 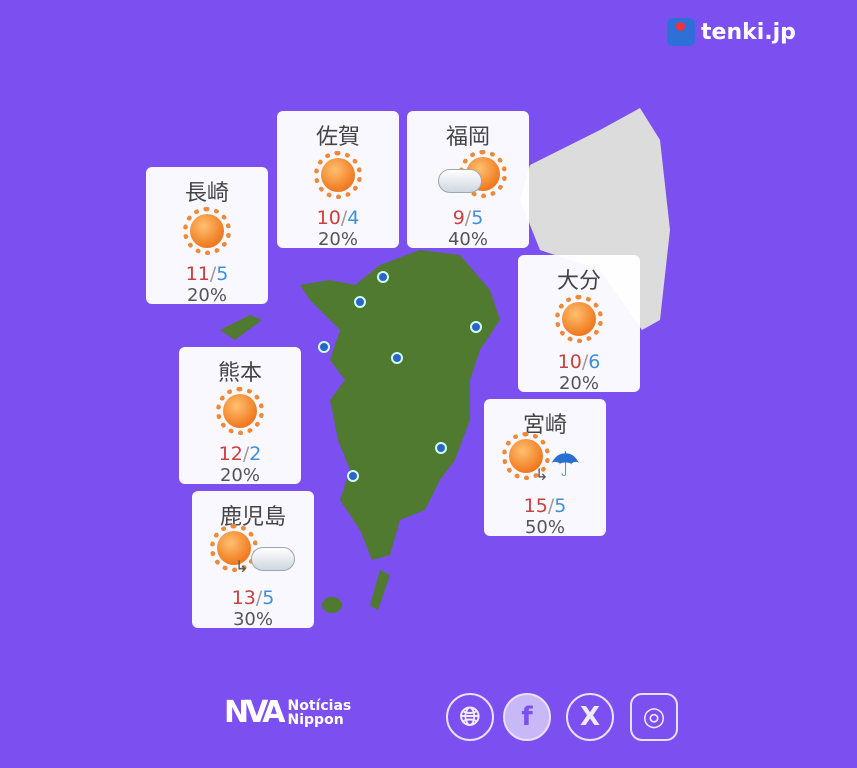 What do you see at coordinates (594, 362) in the screenshot?
I see `low-temp: 6` at bounding box center [594, 362].